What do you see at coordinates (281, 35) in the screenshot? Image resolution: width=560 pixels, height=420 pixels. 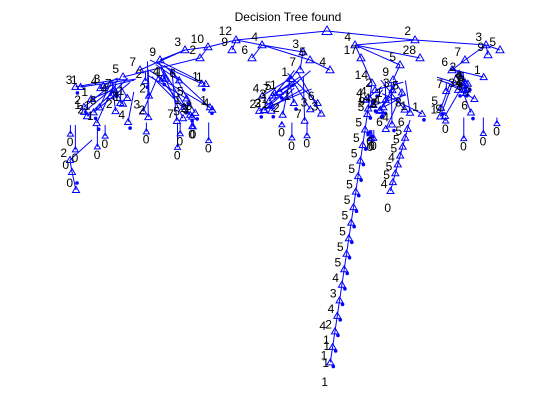 I see `root-edge` at bounding box center [281, 35].